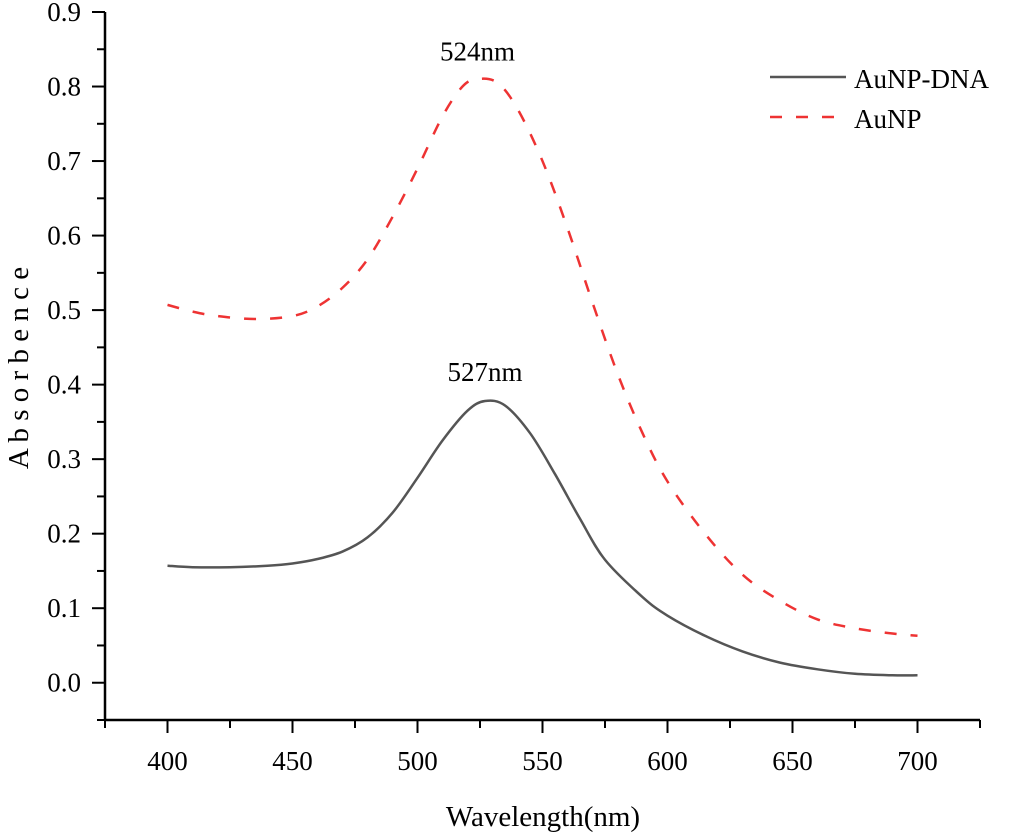  I want to click on peak-annotation: 527nm, so click(484, 372).